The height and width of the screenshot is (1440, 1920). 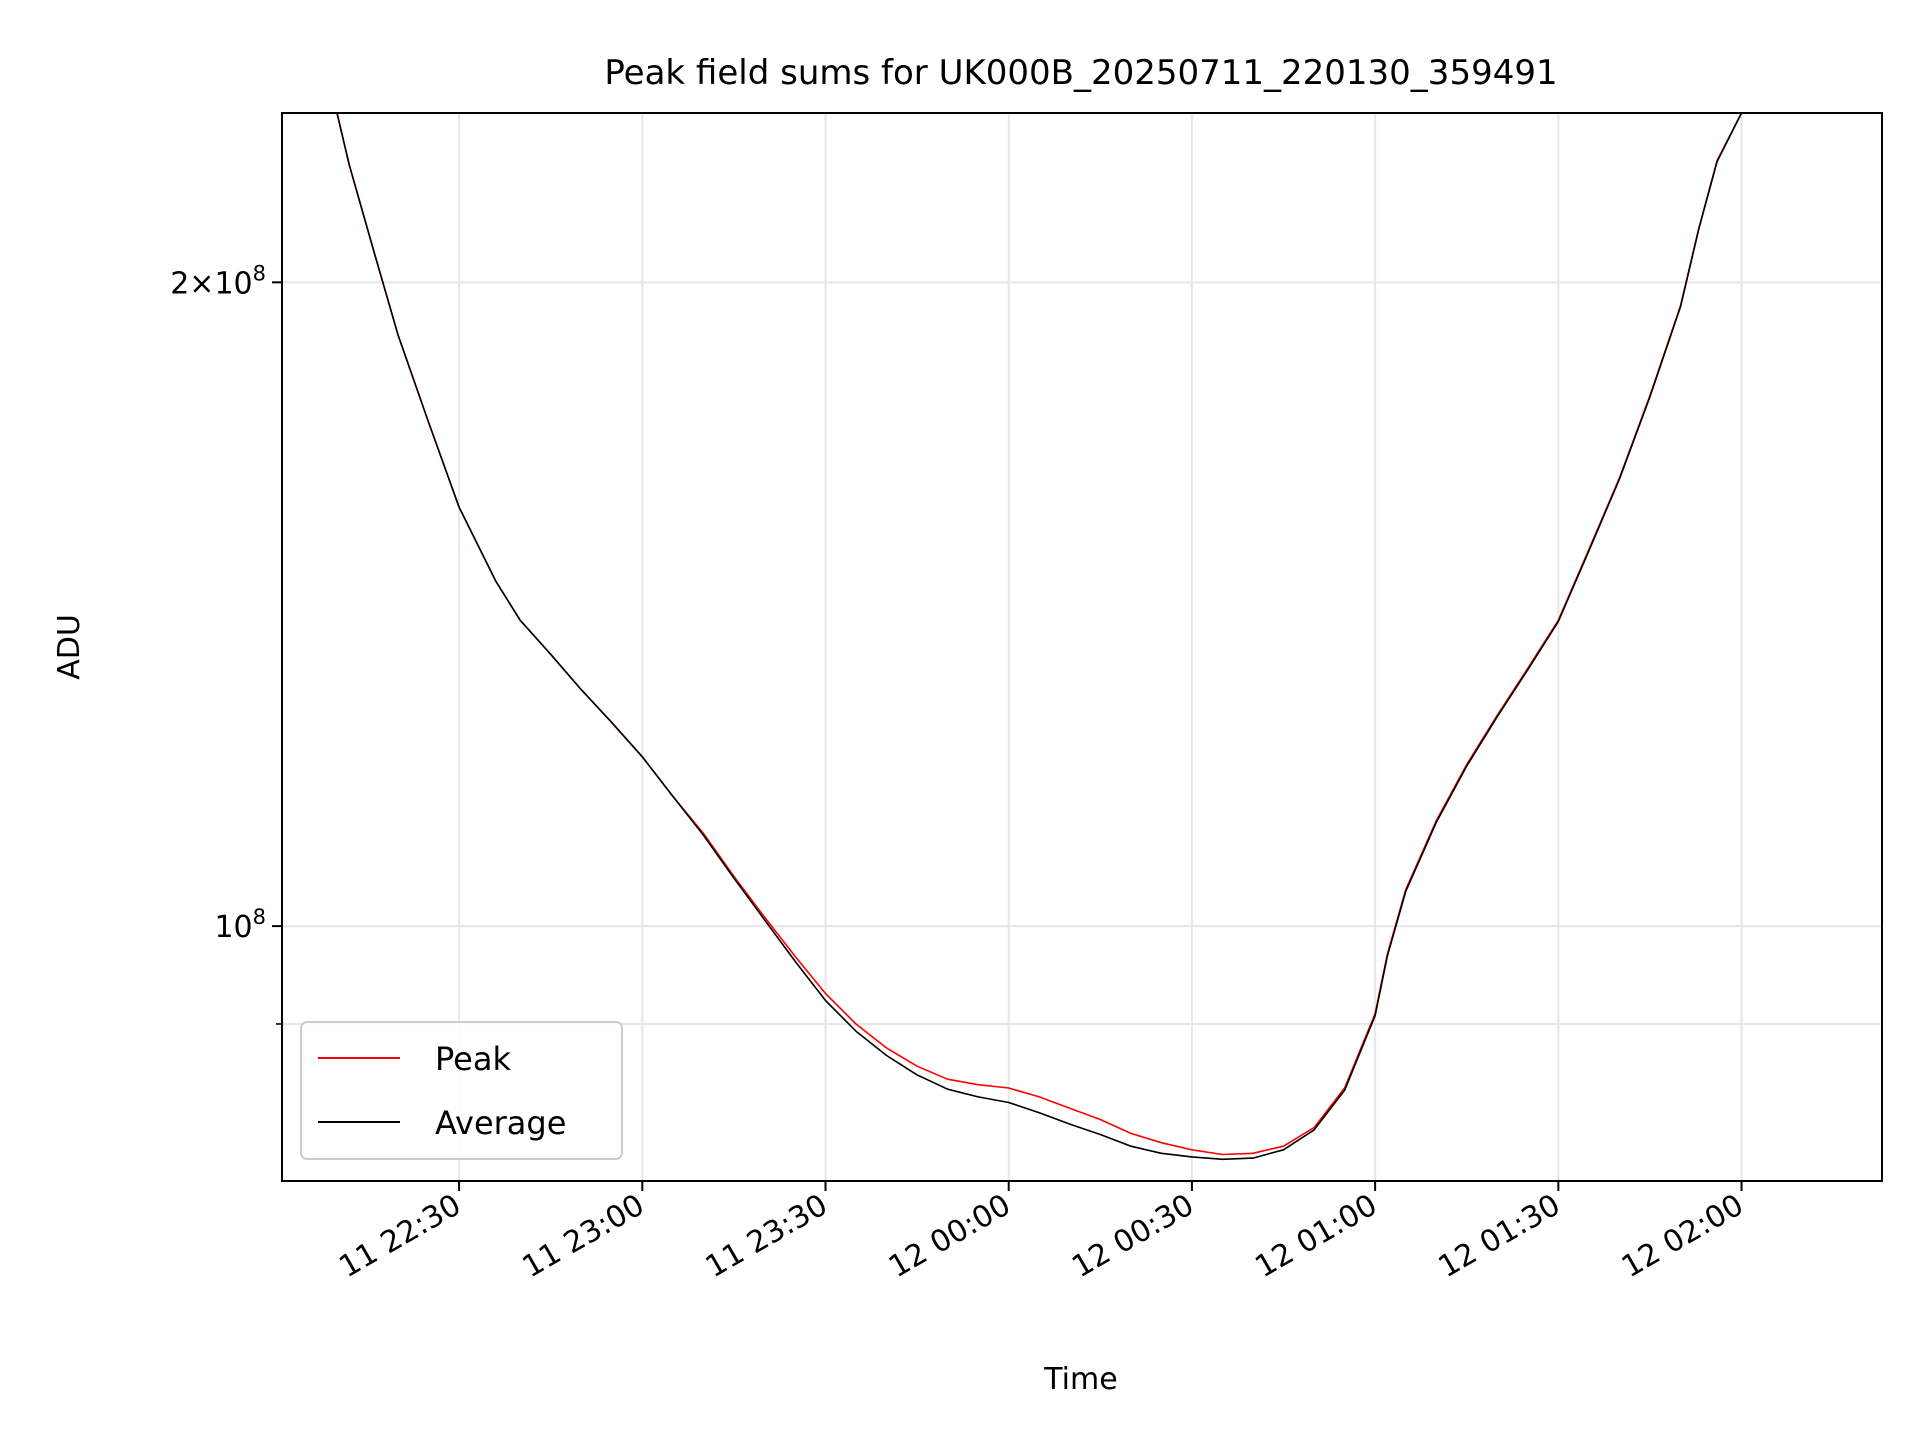 I want to click on legend-box, so click(x=461, y=1090).